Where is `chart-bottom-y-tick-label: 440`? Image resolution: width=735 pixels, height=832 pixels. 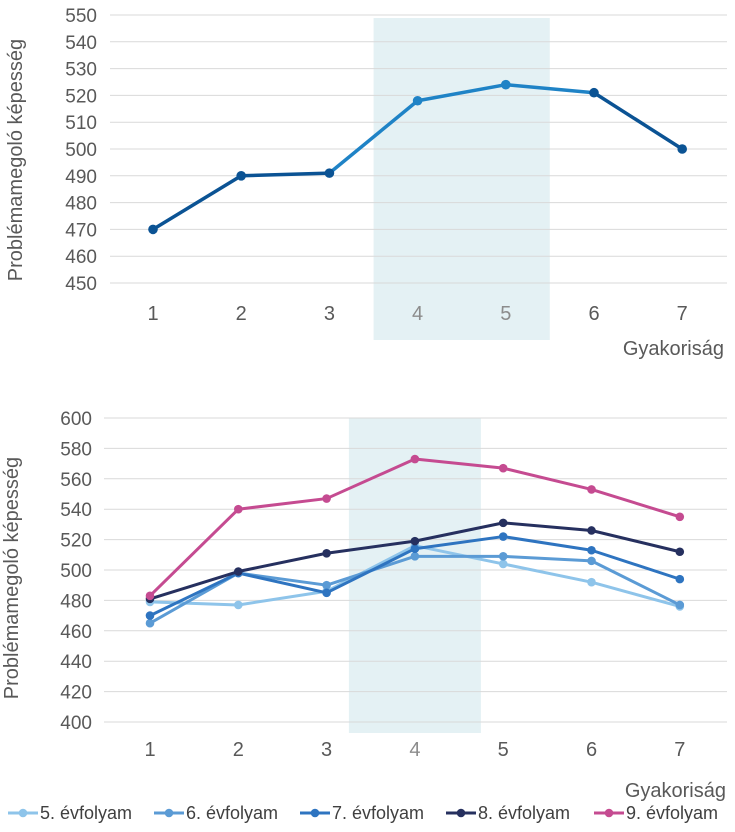 chart-bottom-y-tick-label: 440 is located at coordinates (76, 662).